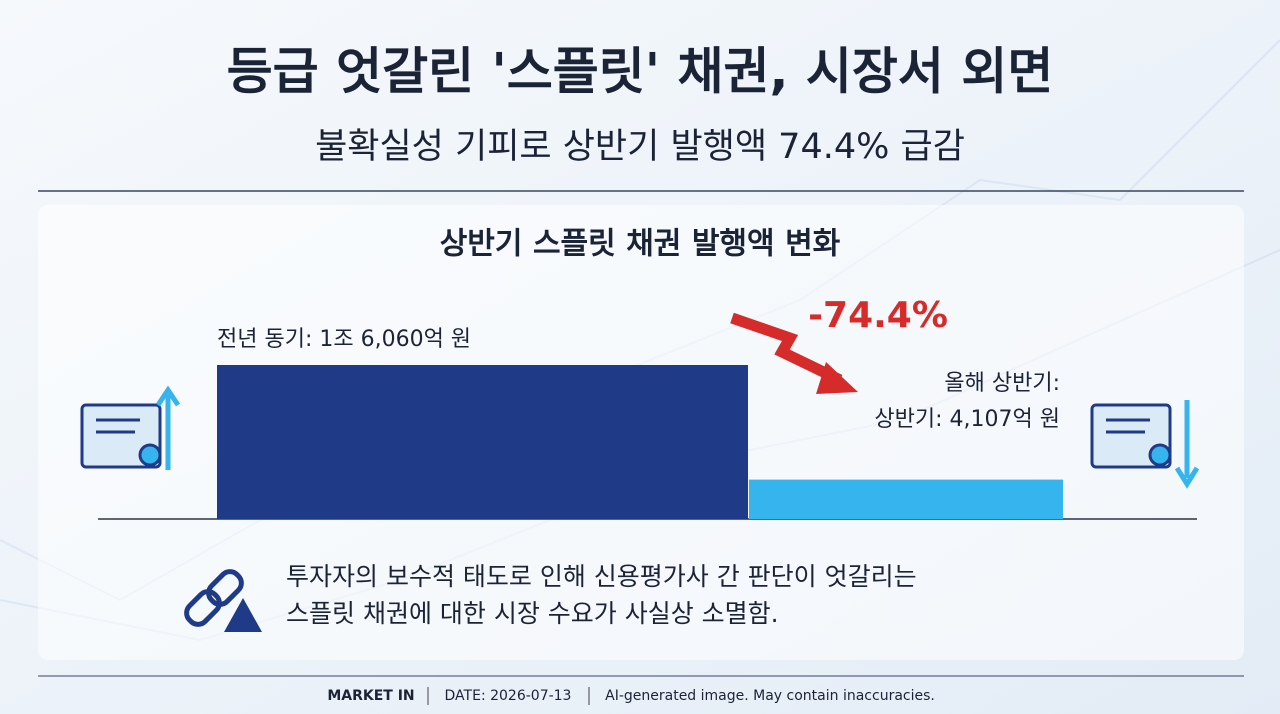  What do you see at coordinates (794, 353) in the screenshot?
I see `decline-arrow` at bounding box center [794, 353].